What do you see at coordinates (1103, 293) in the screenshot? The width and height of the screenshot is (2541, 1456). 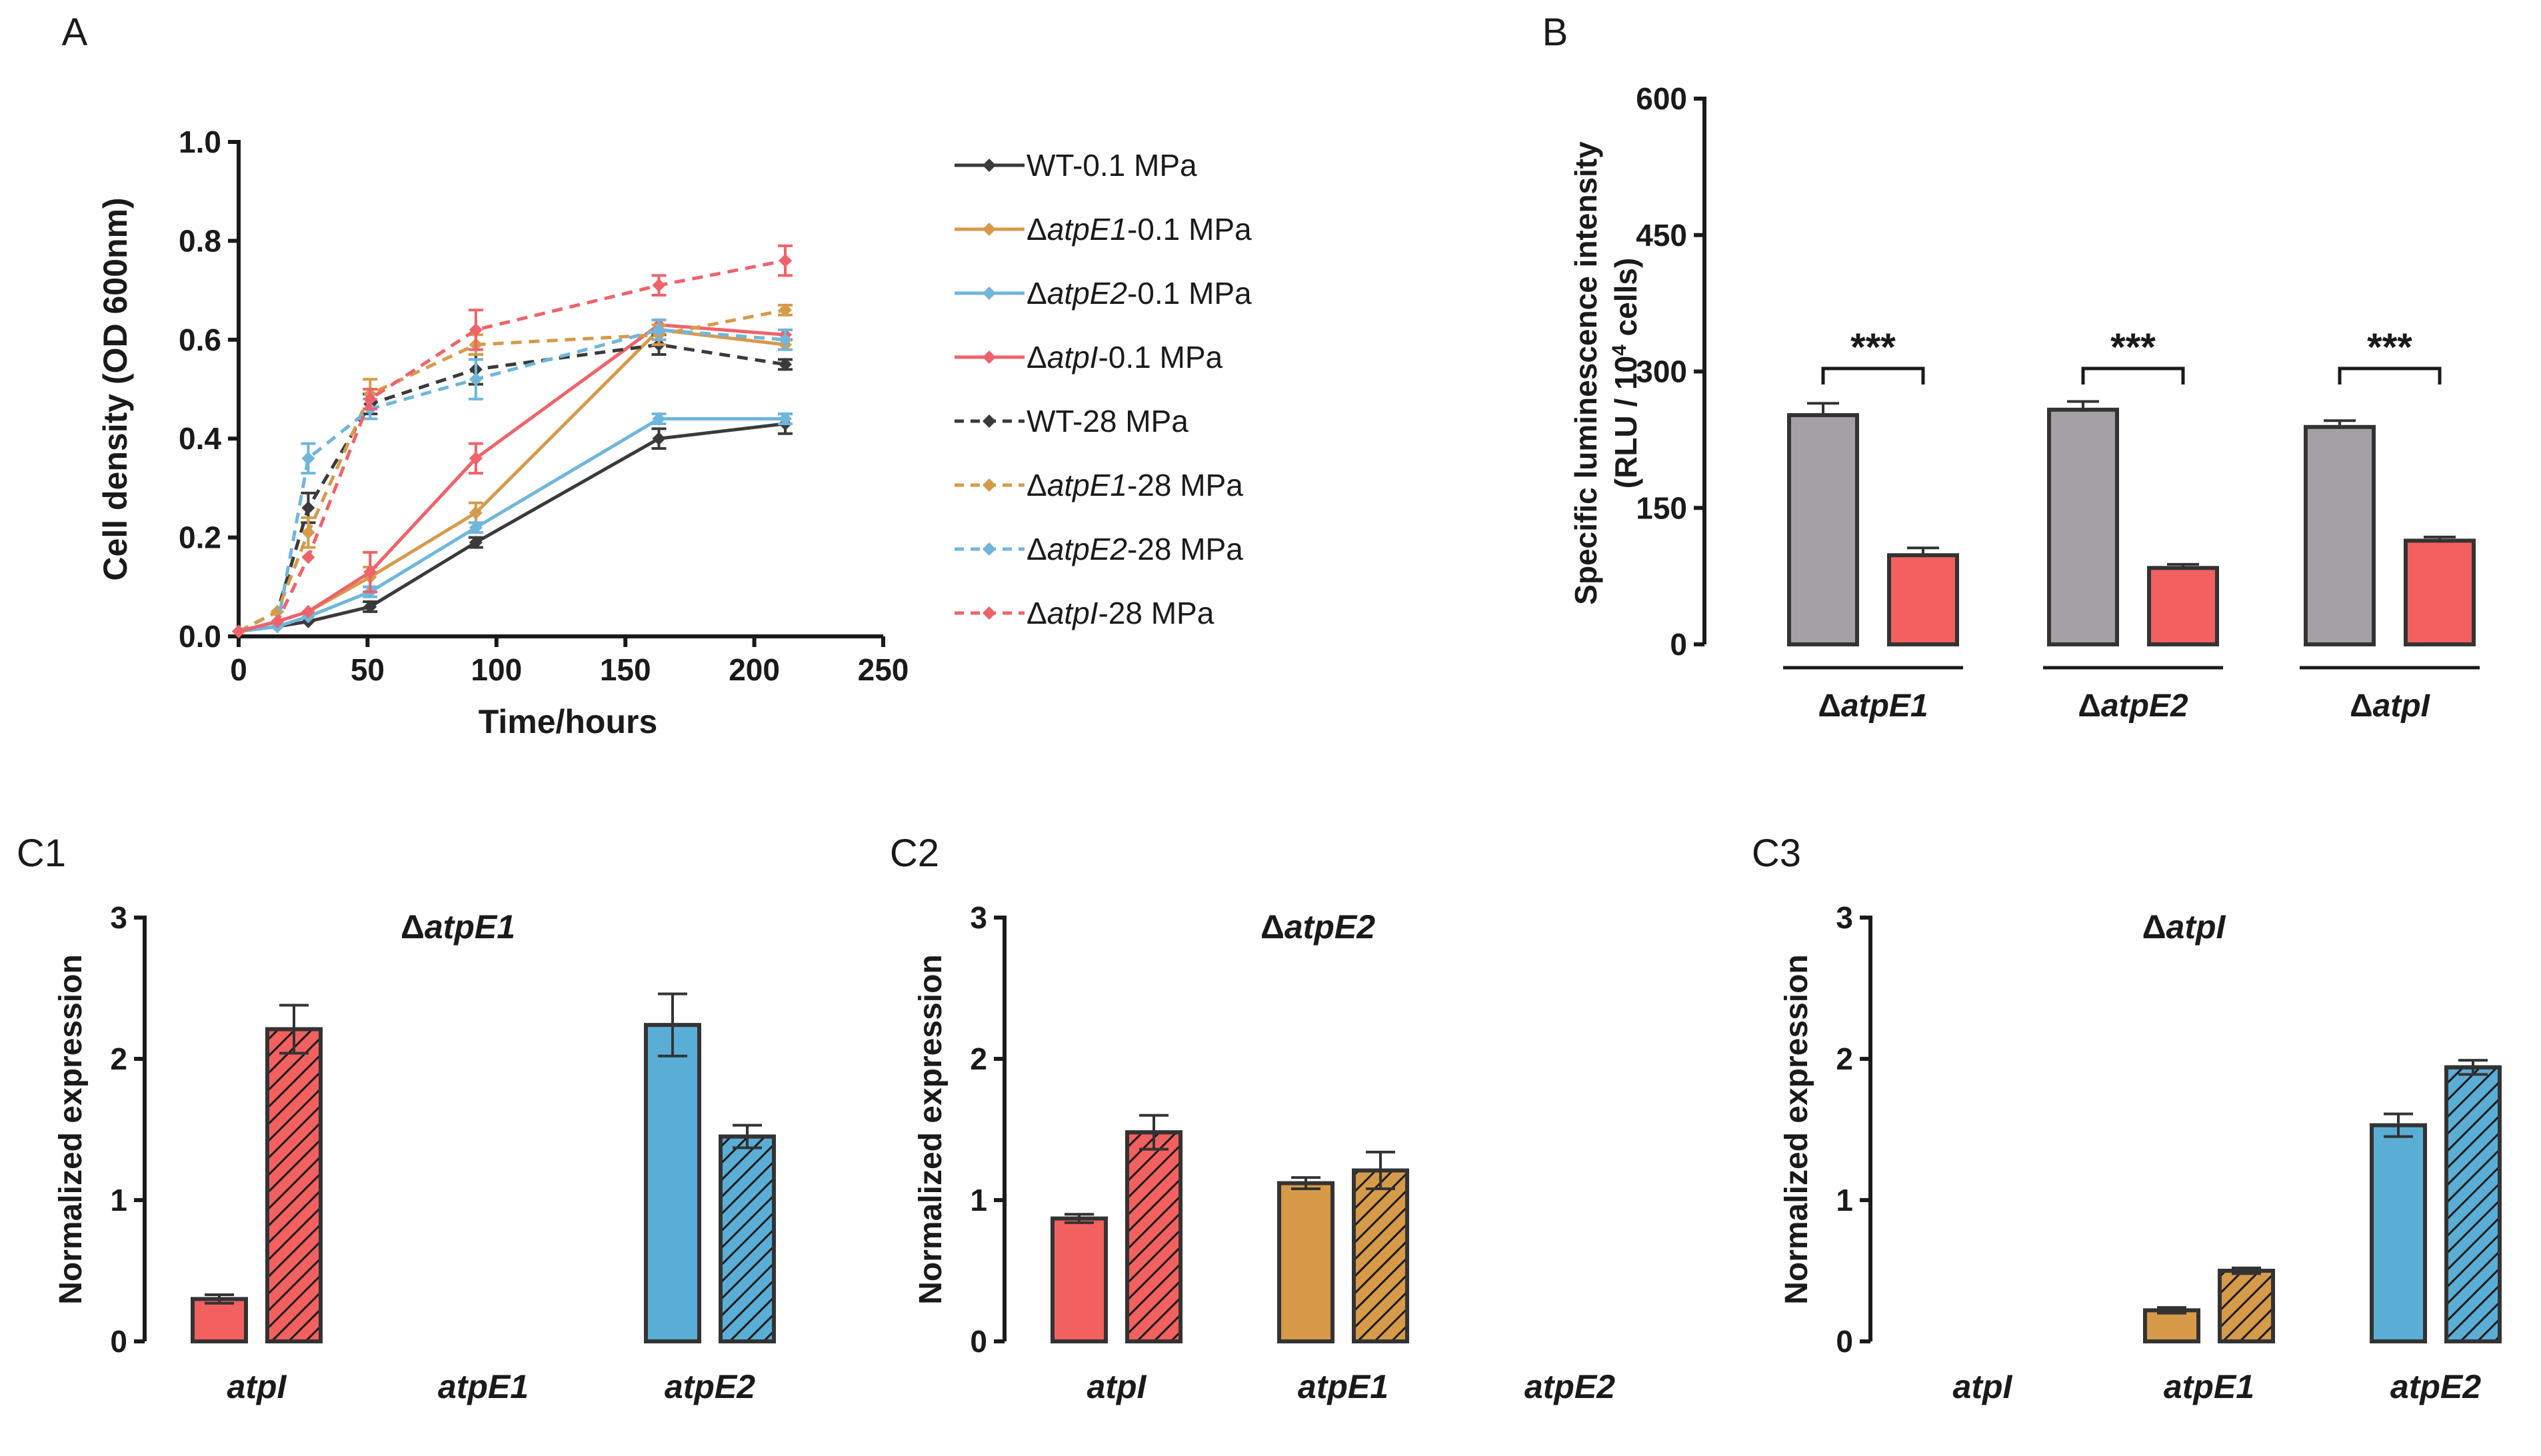 I see `legend-entry-3: ΔatpE2-0.1 MPa` at bounding box center [1103, 293].